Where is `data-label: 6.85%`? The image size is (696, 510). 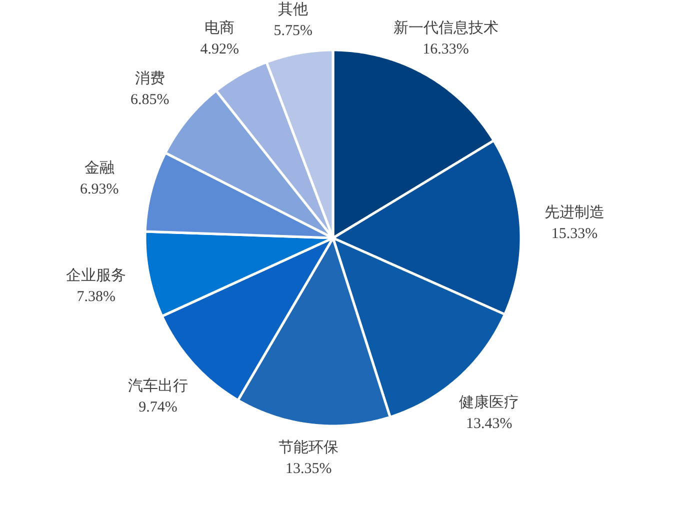 data-label: 6.85% is located at coordinates (150, 100).